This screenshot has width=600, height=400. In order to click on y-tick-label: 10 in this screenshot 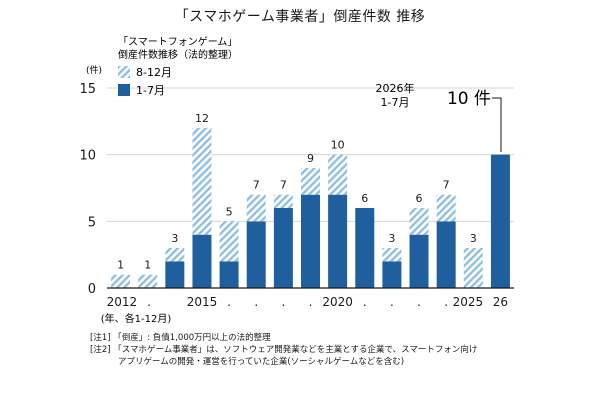, I will do `click(87, 156)`.